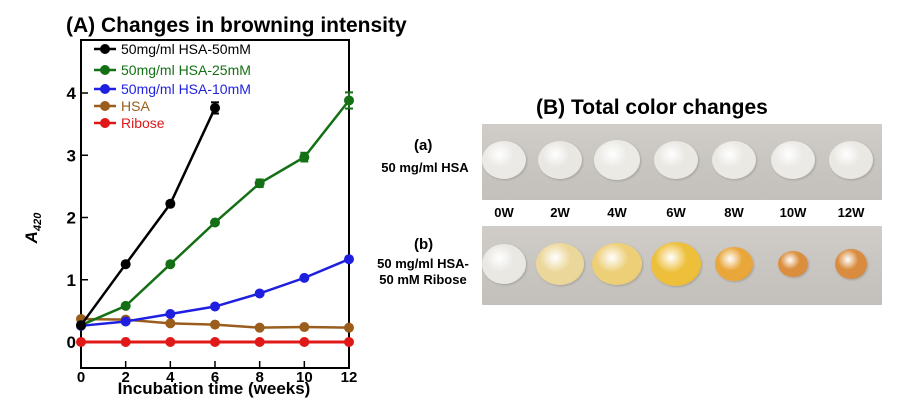 The image size is (916, 416). Describe the element at coordinates (186, 49) in the screenshot. I see `legend-label: 50mg/ml HSA-50mM` at that location.